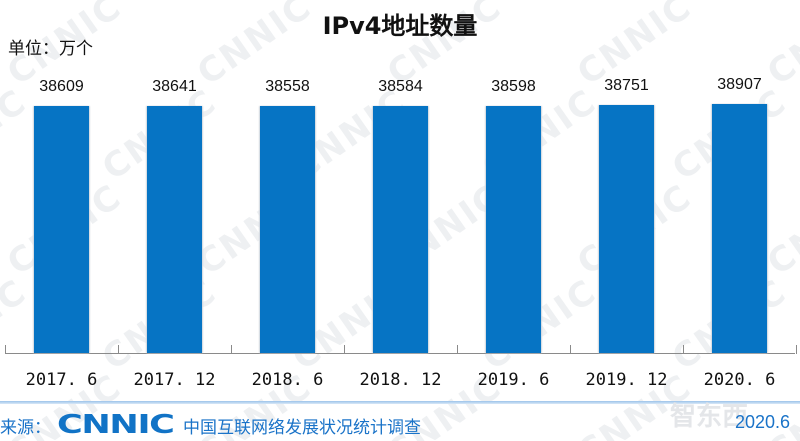 Image resolution: width=800 pixels, height=441 pixels. What do you see at coordinates (25, 427) in the screenshot?
I see `source-label: 来源：` at bounding box center [25, 427].